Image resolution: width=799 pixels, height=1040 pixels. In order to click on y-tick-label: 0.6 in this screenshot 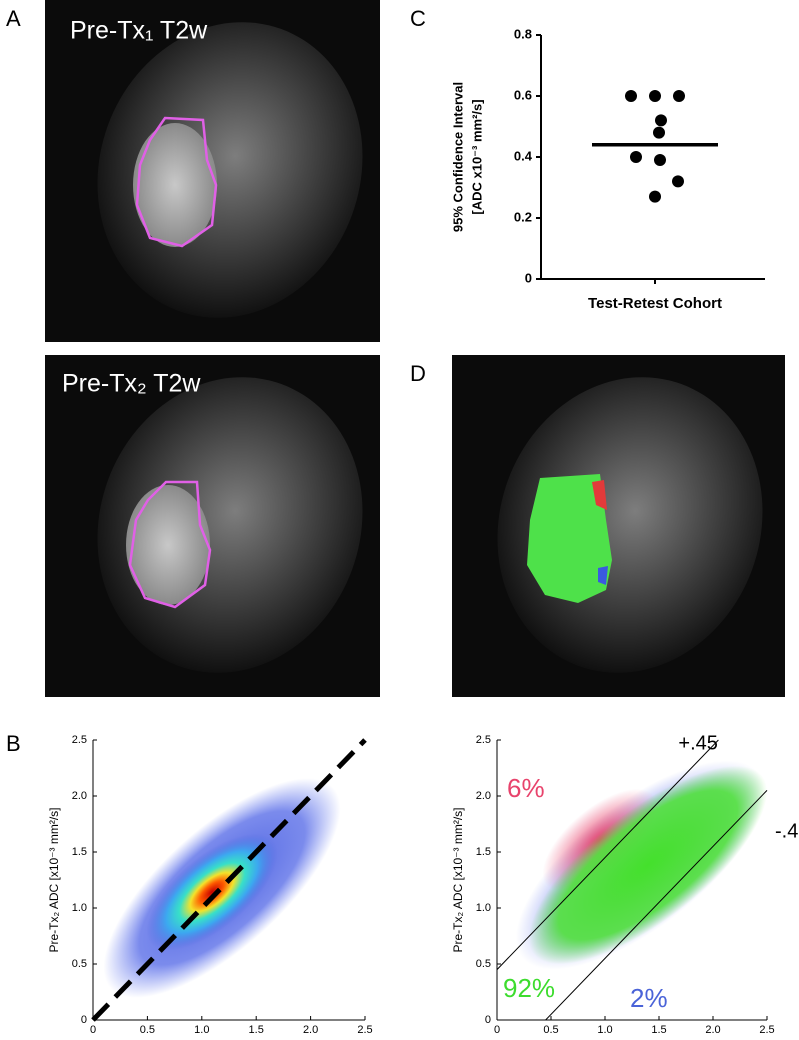, I will do `click(523, 94)`.